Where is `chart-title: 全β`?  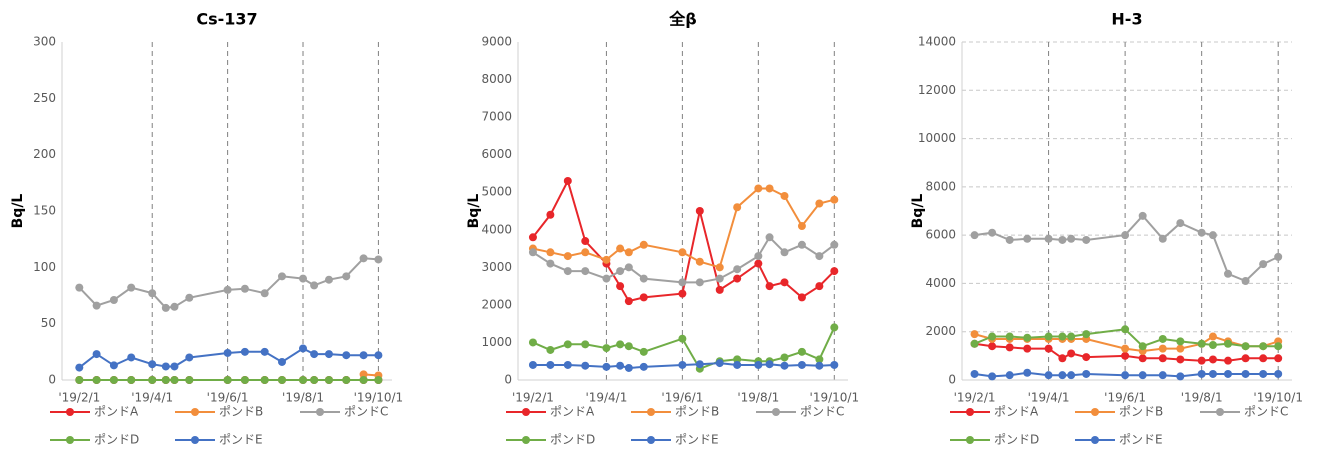 chart-title: 全β is located at coordinates (682, 19).